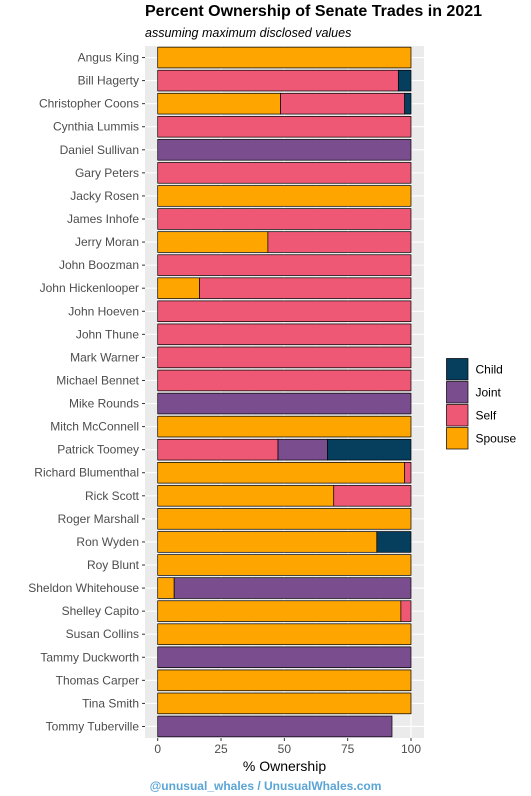 Image resolution: width=531 pixels, height=796 pixels. What do you see at coordinates (457, 392) in the screenshot?
I see `legend-swatch-joint` at bounding box center [457, 392].